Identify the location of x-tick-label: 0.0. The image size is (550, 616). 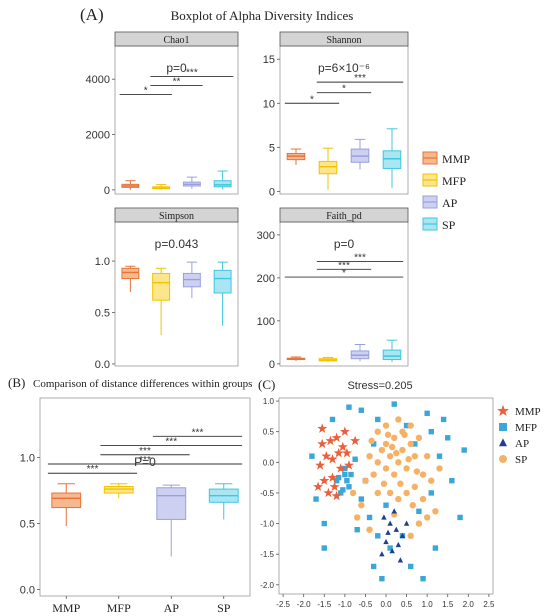
(386, 604).